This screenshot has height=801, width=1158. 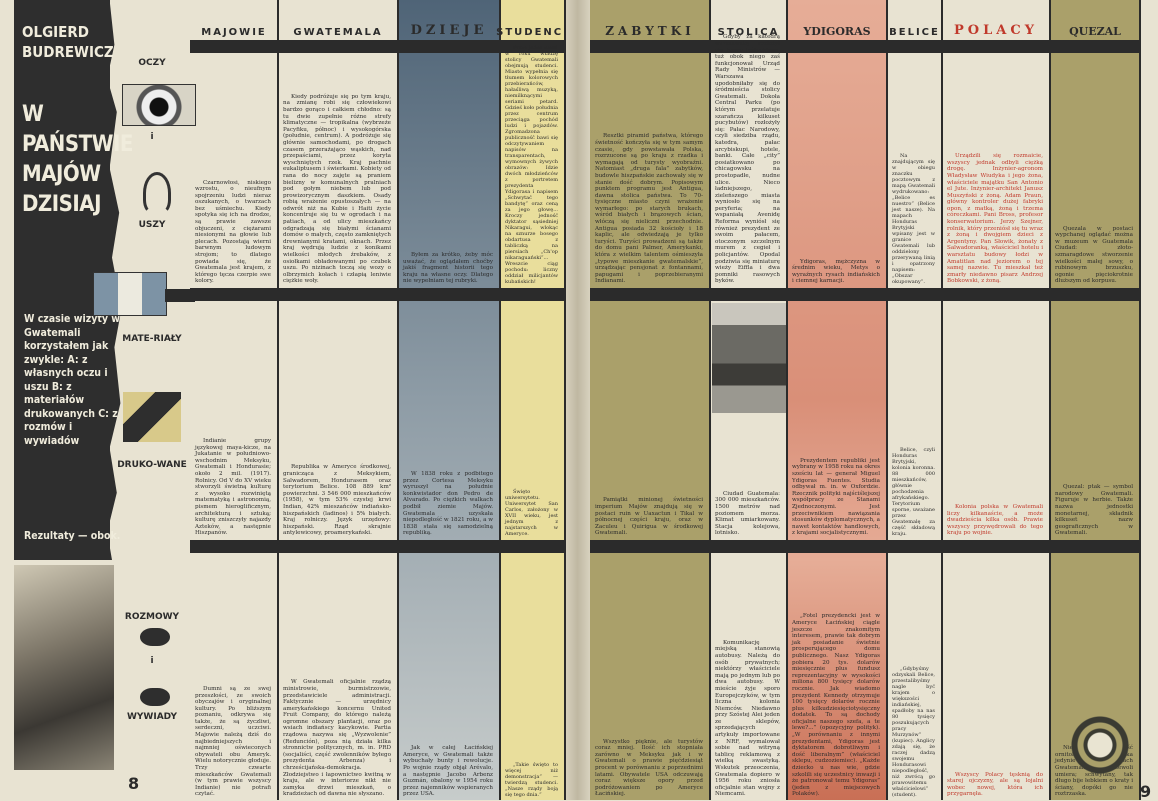 What do you see at coordinates (152, 63) in the screenshot?
I see `label-oczy: OCZY` at bounding box center [152, 63].